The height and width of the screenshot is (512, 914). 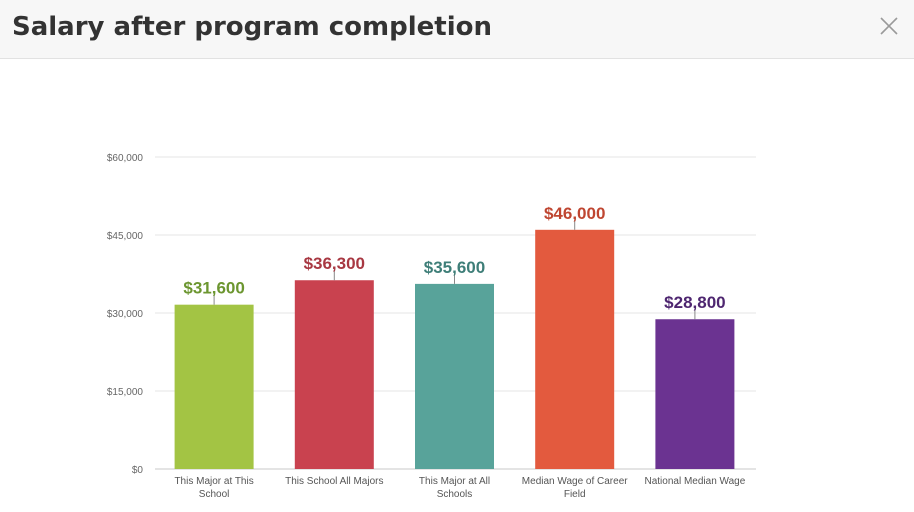 I want to click on y-tick-label: $45,000, so click(x=125, y=236).